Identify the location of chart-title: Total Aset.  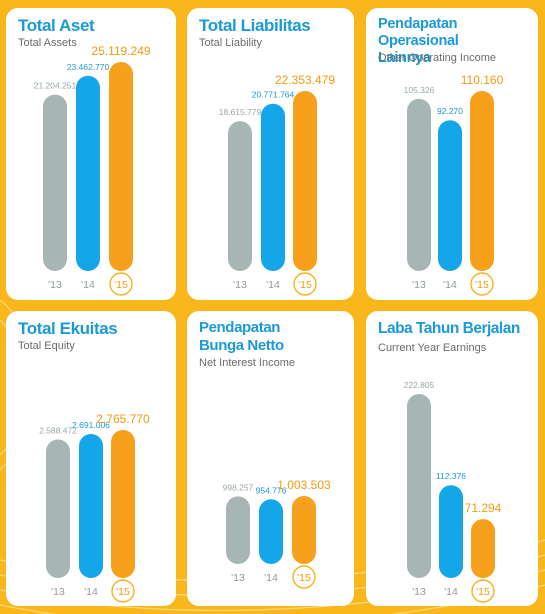
(56, 25).